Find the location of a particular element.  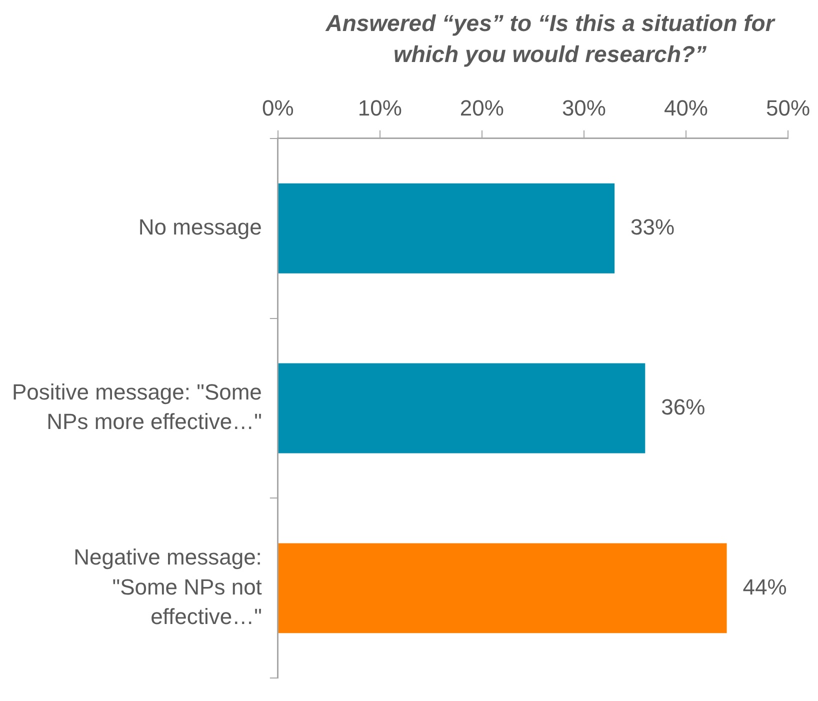

data-label: 33% is located at coordinates (652, 227).